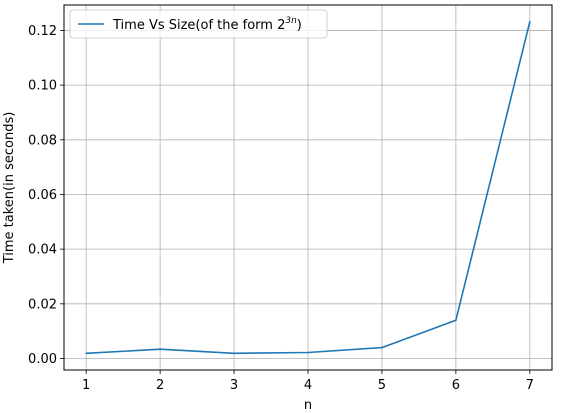 The image size is (561, 413). Describe the element at coordinates (299, 25) in the screenshot. I see `legend-entry-close: )` at that location.